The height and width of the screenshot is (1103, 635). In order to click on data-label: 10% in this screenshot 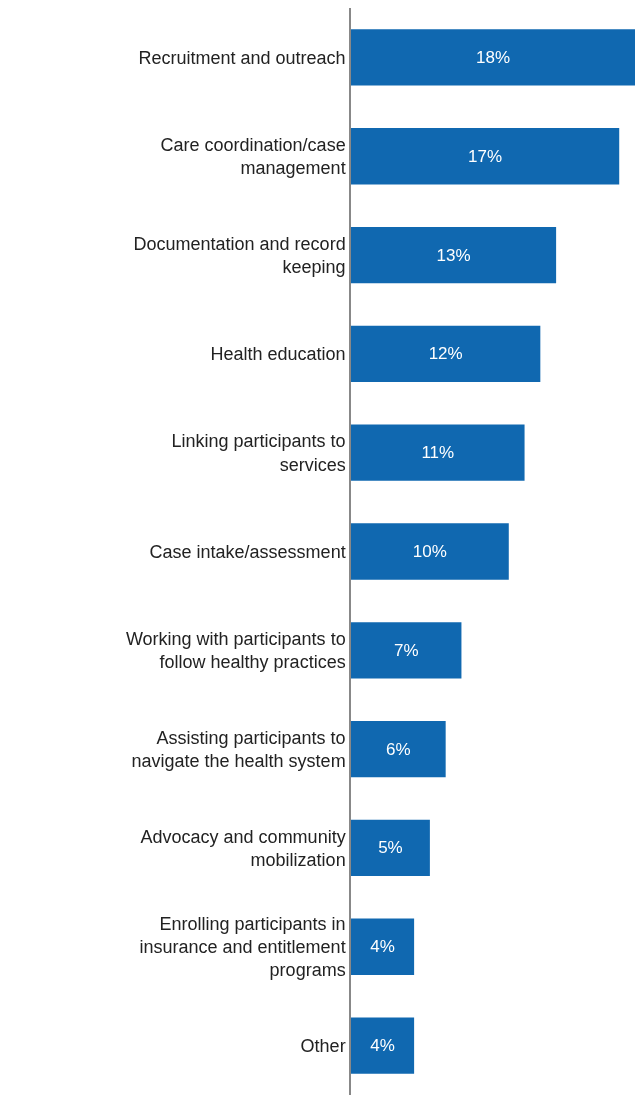, I will do `click(429, 551)`.